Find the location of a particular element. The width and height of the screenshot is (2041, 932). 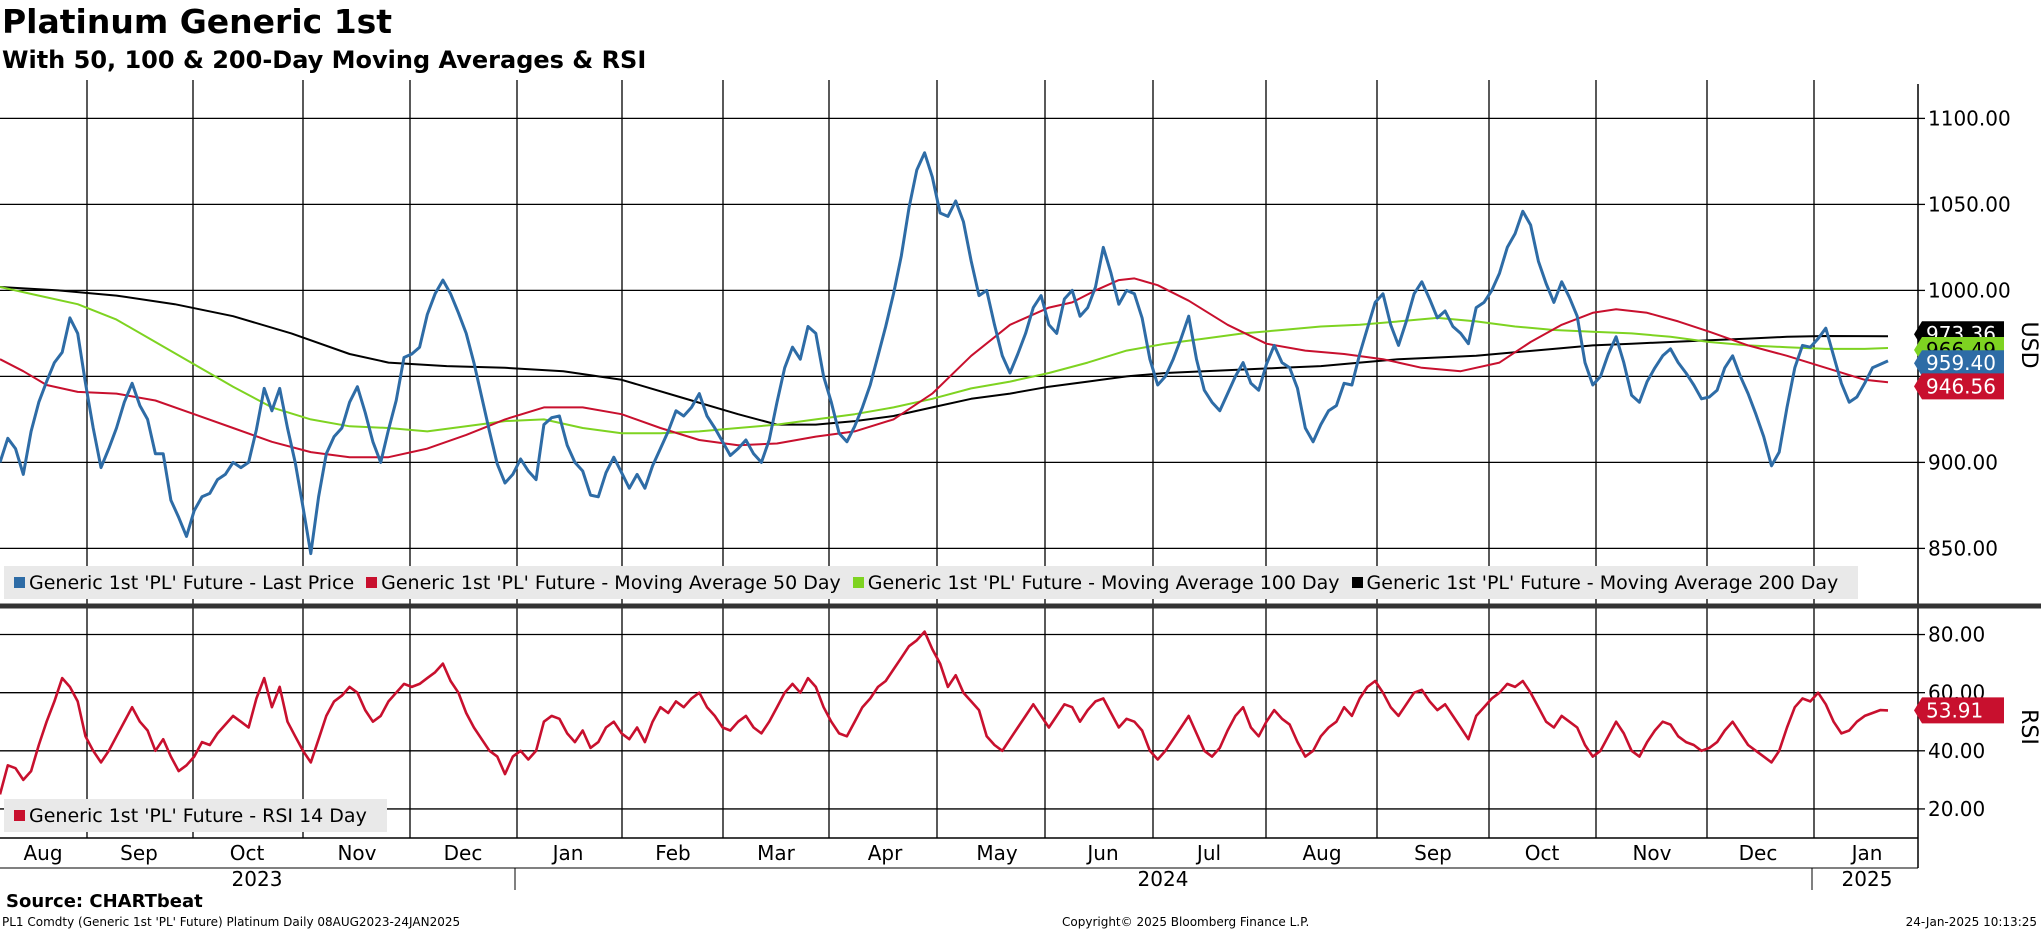

tag-last-price-bg is located at coordinates (1959, 363).